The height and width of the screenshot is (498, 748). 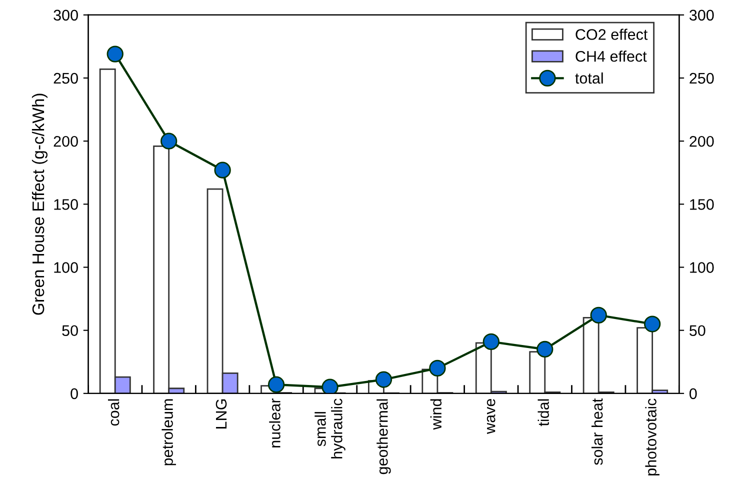 What do you see at coordinates (543, 412) in the screenshot?
I see `x-tick-label: tidal` at bounding box center [543, 412].